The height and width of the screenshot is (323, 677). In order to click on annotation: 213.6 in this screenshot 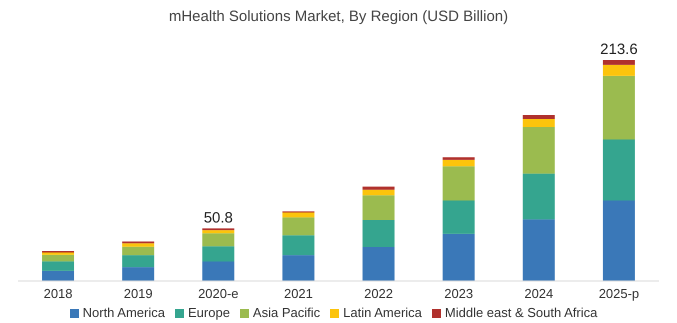, I will do `click(619, 49)`.